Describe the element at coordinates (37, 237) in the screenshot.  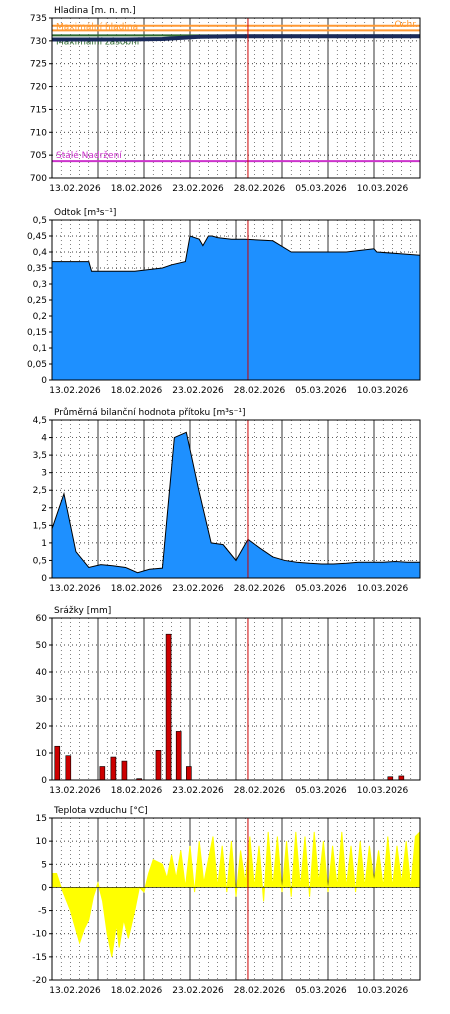
I see `y-tick-label: 0,45` at that location.